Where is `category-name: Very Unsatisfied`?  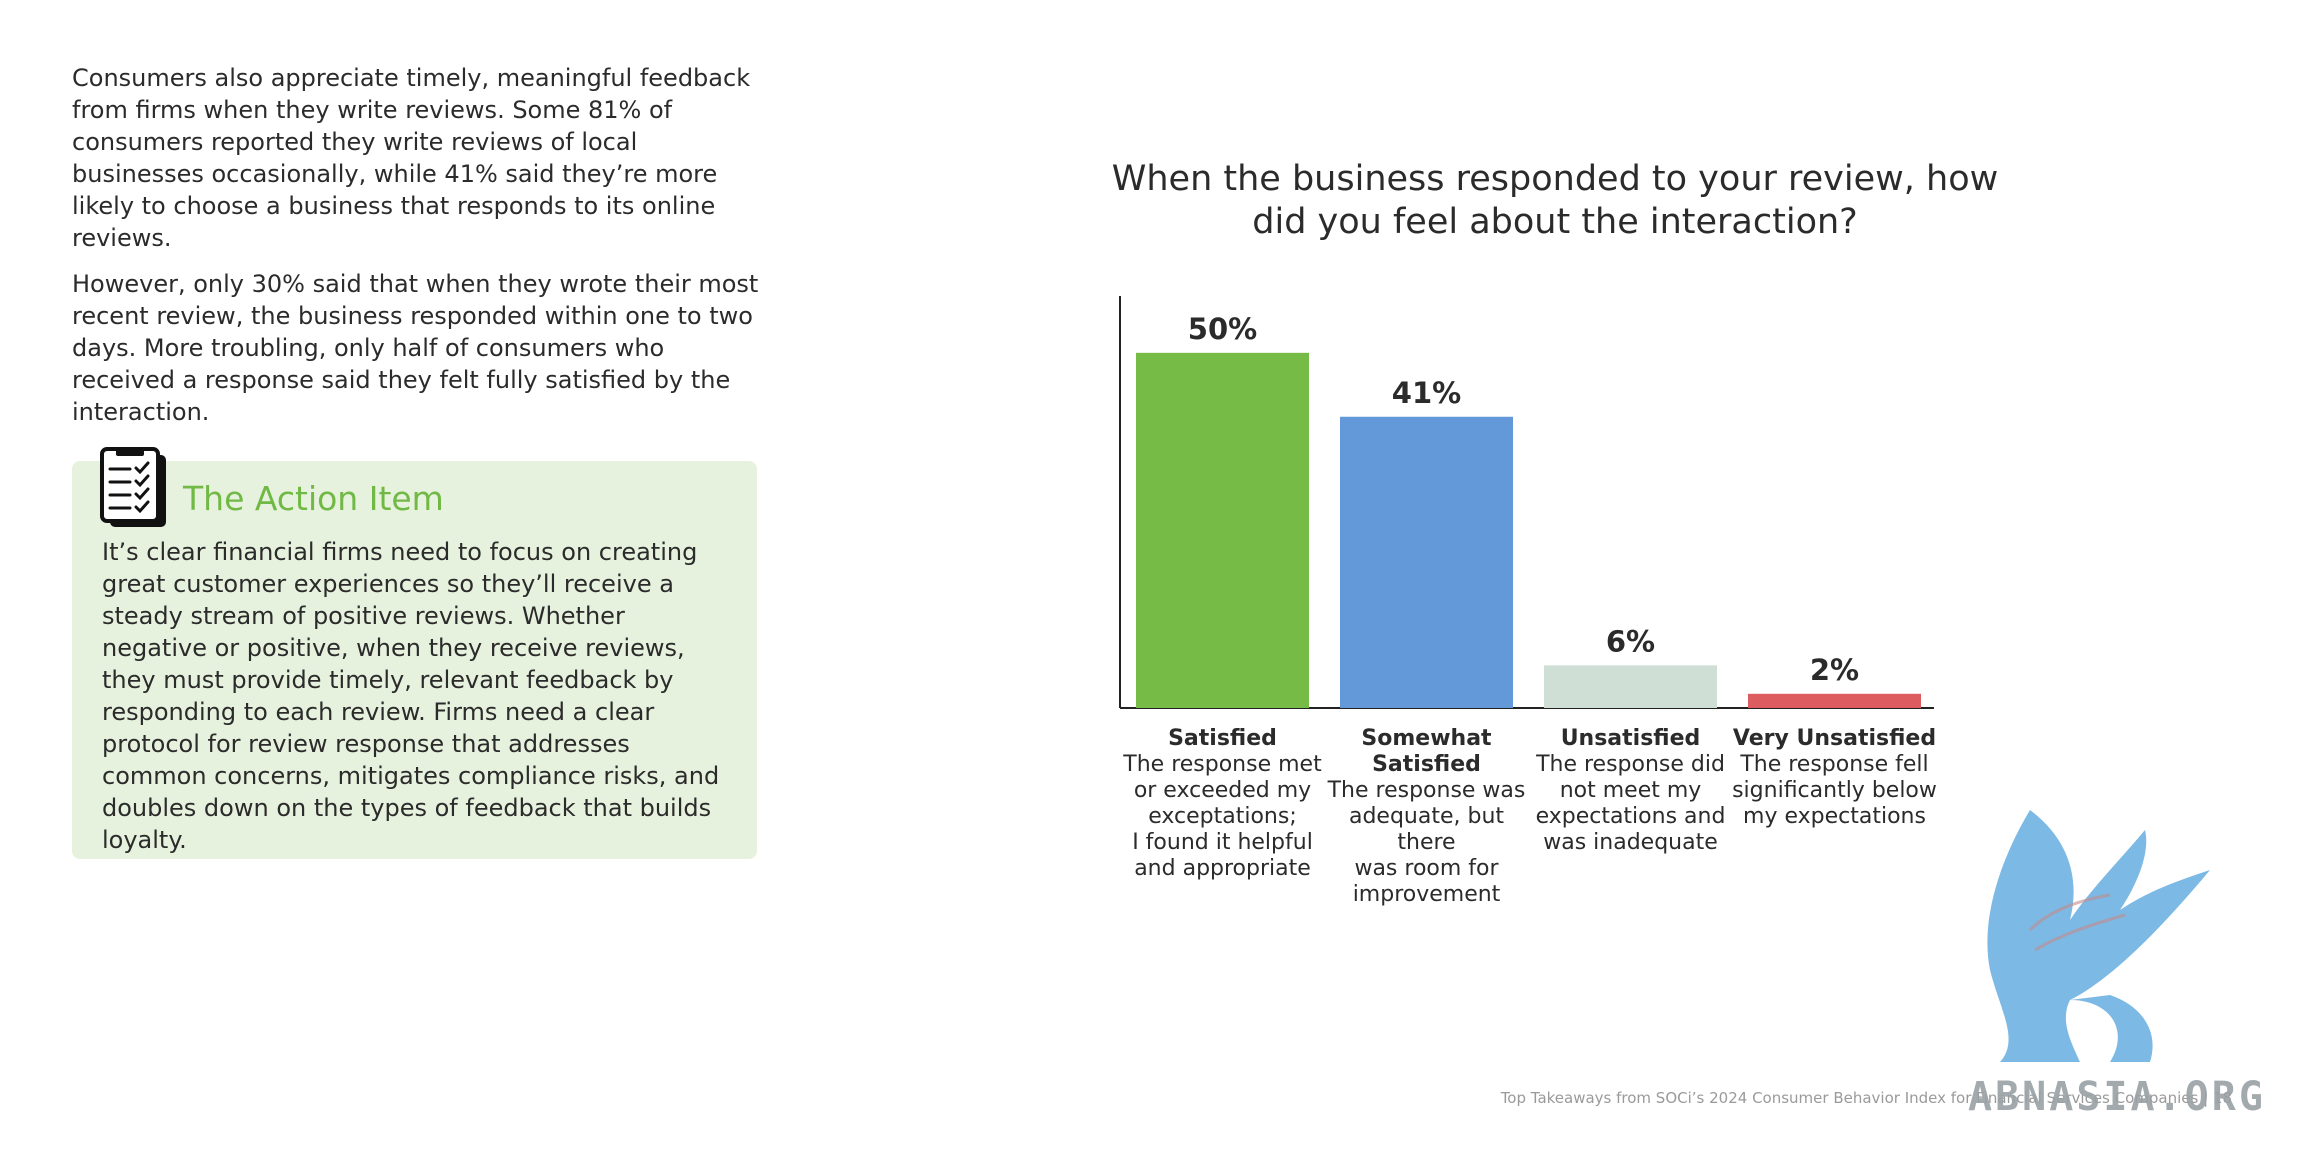 category-name: Very Unsatisfied is located at coordinates (1834, 738).